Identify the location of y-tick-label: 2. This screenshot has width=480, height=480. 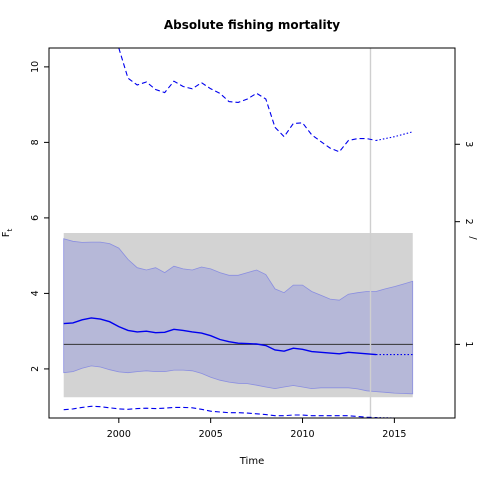
(35, 369).